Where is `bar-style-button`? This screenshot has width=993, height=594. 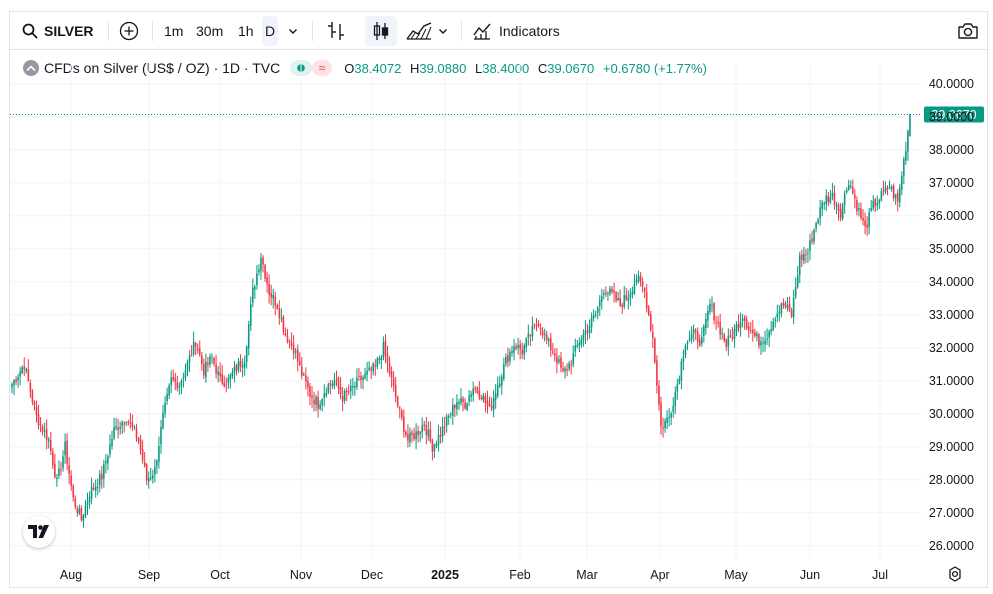
bar-style-button is located at coordinates (336, 31).